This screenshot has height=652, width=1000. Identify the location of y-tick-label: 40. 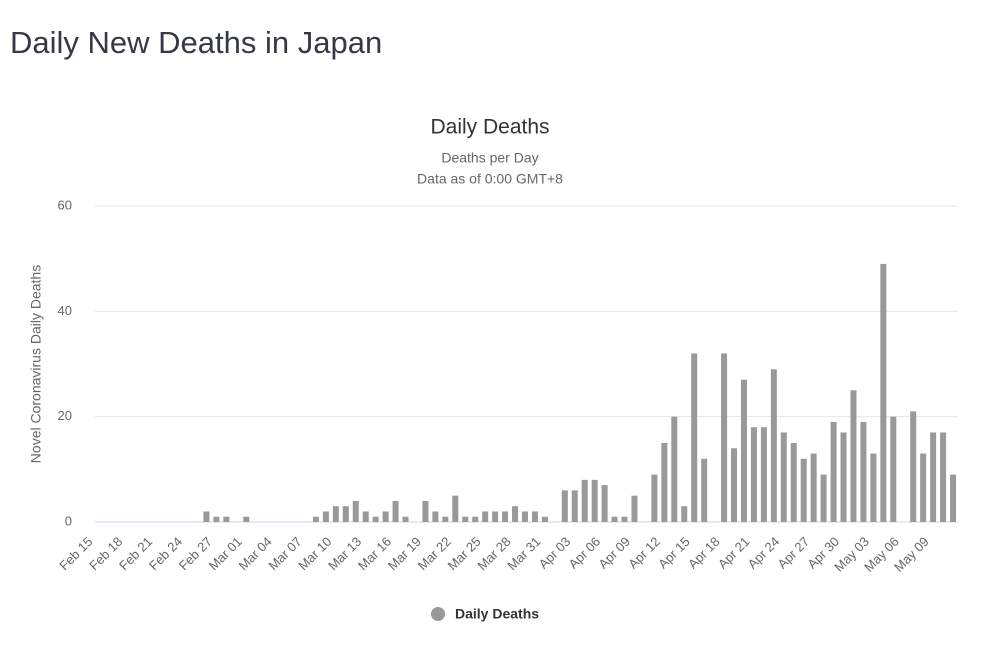
(65, 310).